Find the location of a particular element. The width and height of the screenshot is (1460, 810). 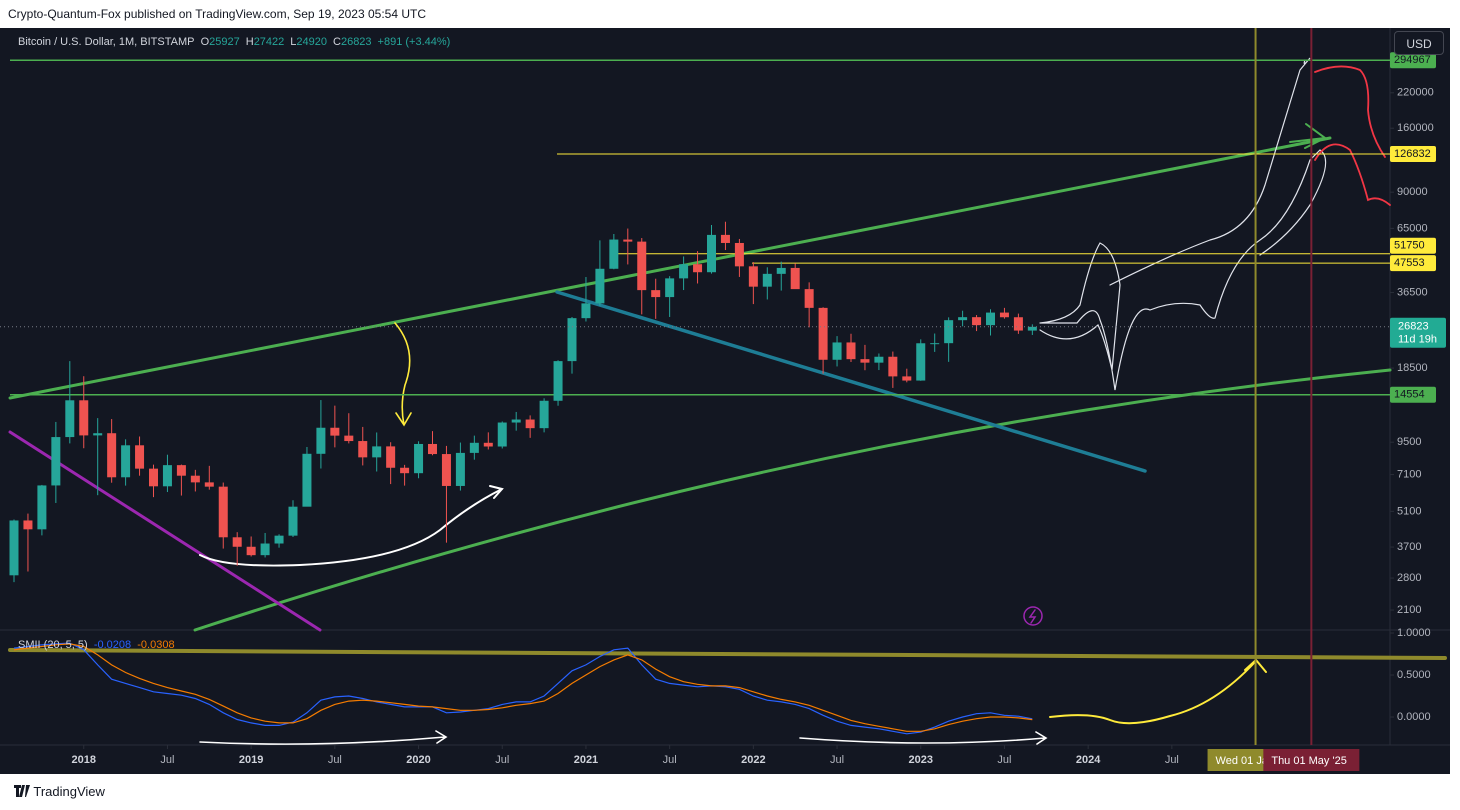

marker-label-bg is located at coordinates (1311, 760).